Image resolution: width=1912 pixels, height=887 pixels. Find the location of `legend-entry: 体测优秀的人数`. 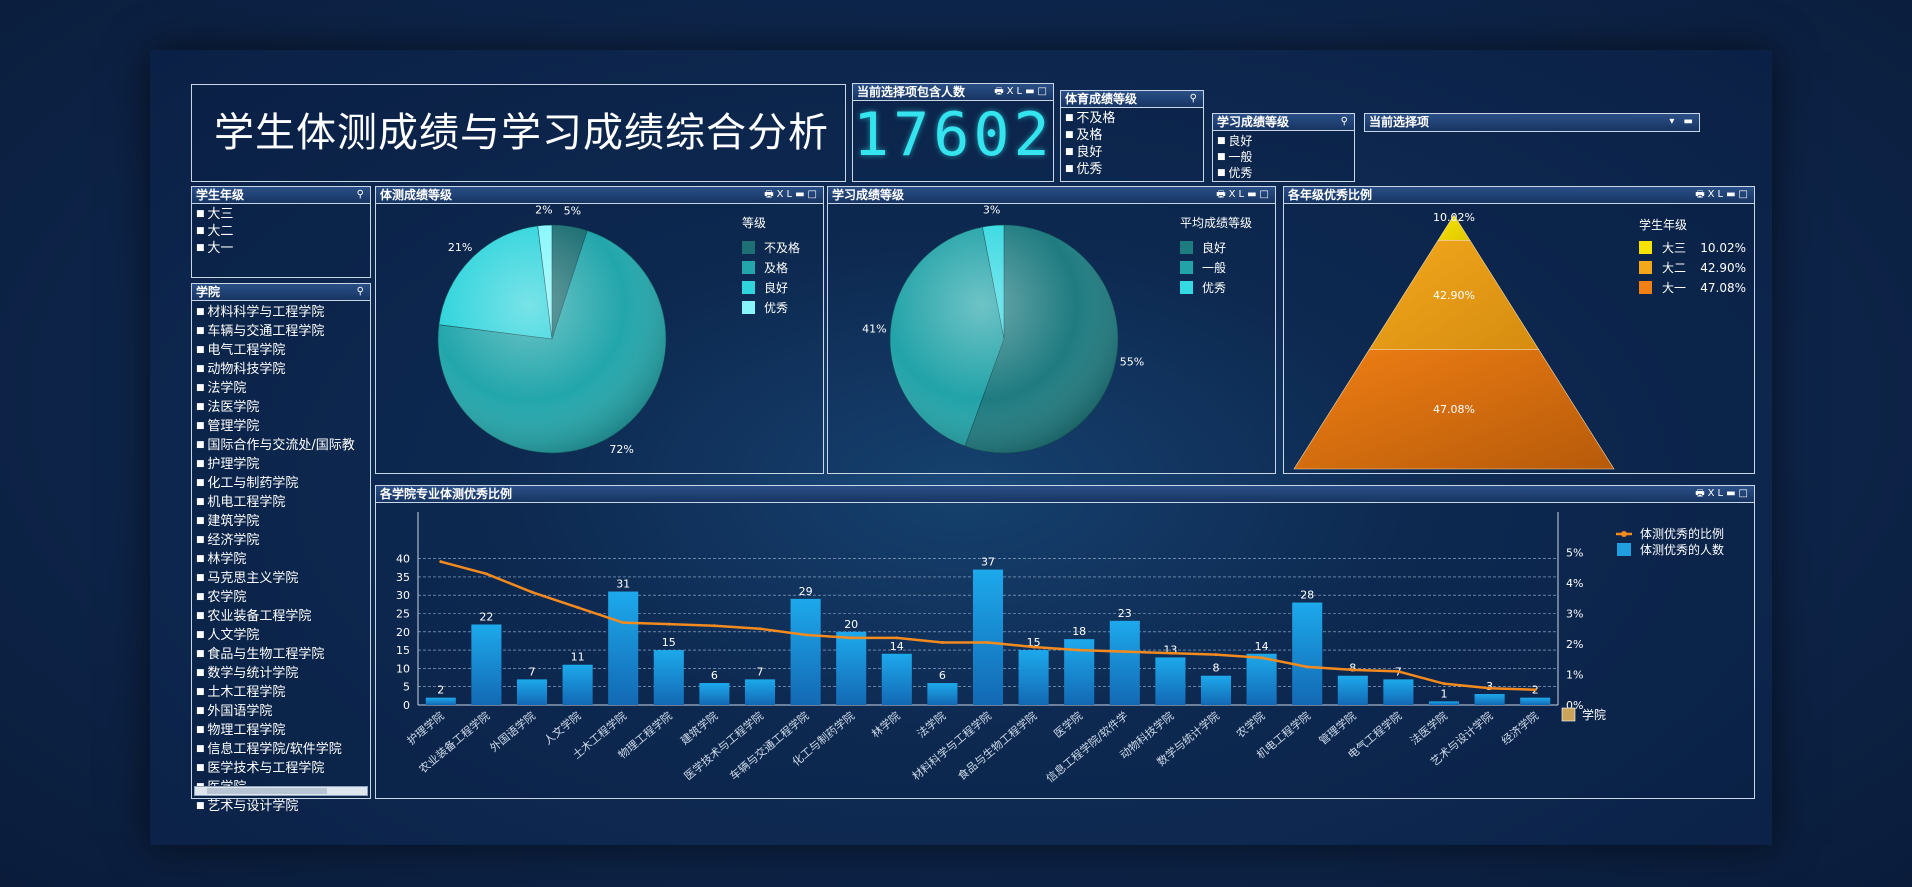

legend-entry: 体测优秀的人数 is located at coordinates (1682, 549).